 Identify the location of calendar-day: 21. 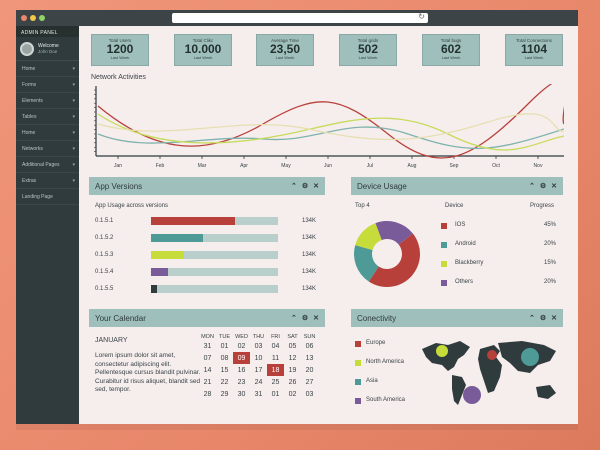
(207, 382).